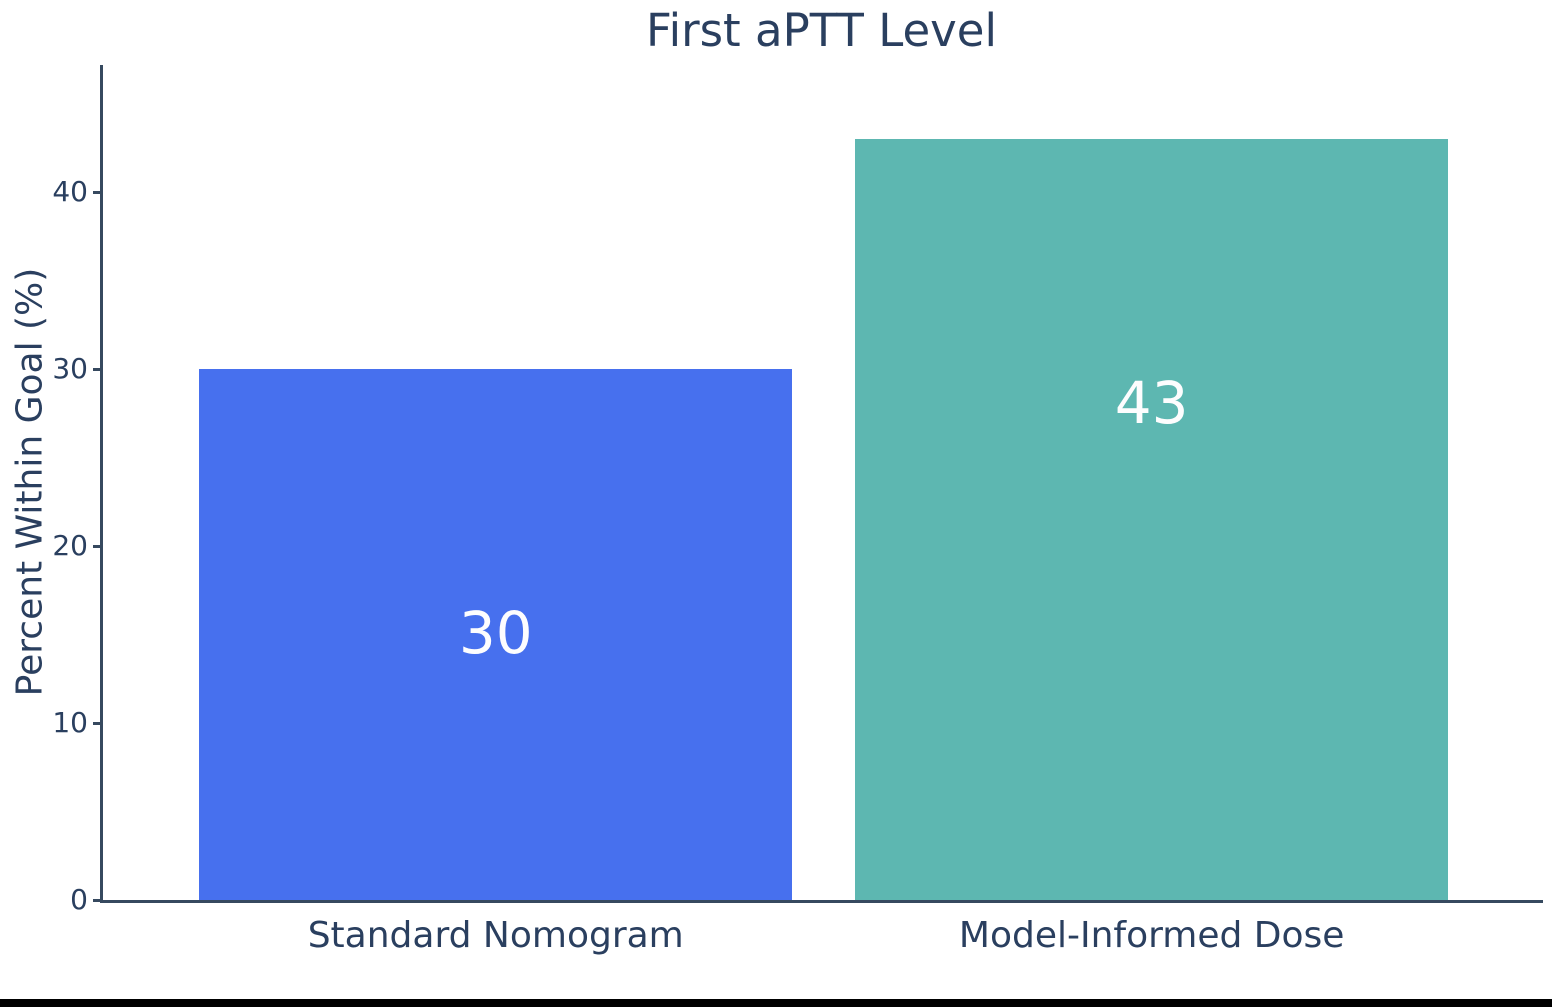 The width and height of the screenshot is (1552, 1007). I want to click on bar-value-label: 43, so click(1151, 403).